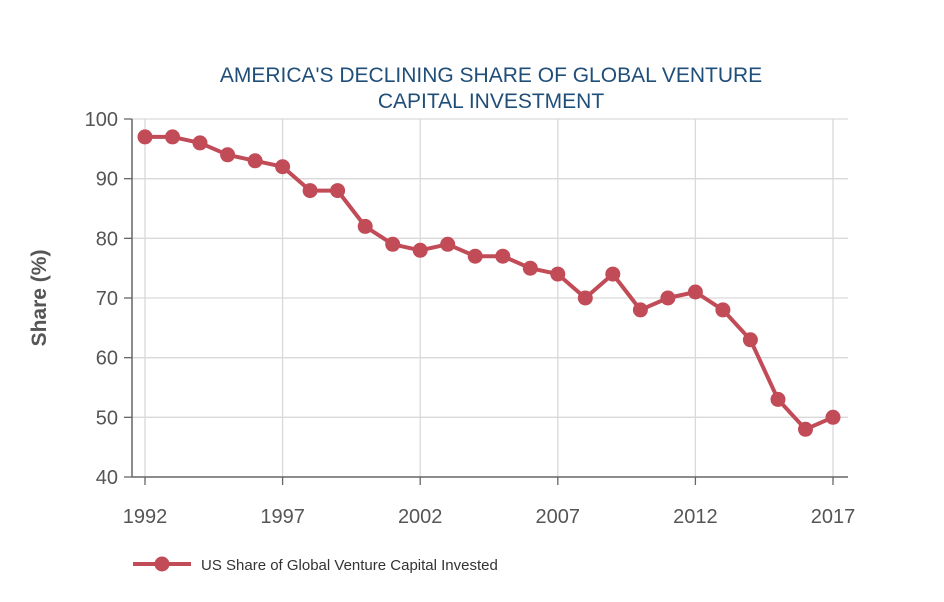  I want to click on data-point-2015, so click(778, 399).